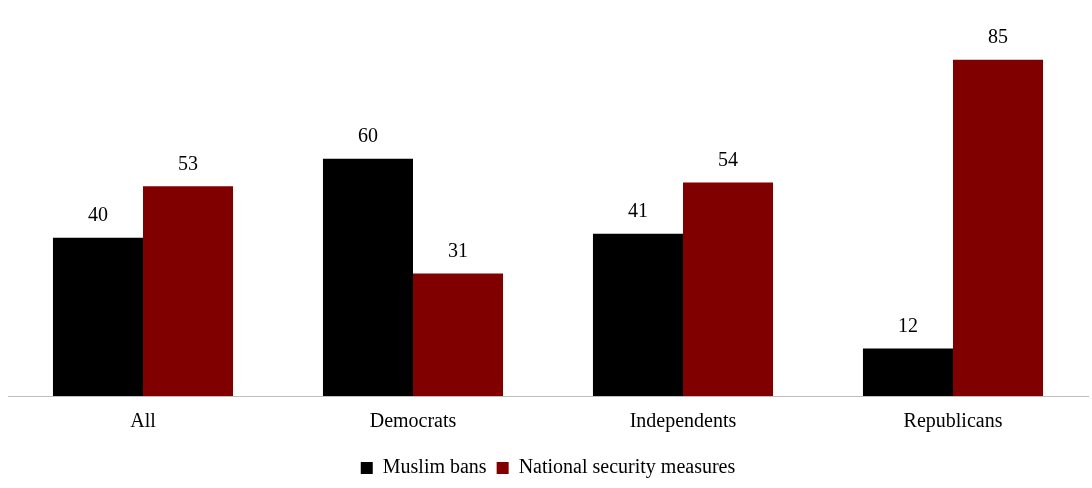  What do you see at coordinates (907, 324) in the screenshot?
I see `data-label: 12` at bounding box center [907, 324].